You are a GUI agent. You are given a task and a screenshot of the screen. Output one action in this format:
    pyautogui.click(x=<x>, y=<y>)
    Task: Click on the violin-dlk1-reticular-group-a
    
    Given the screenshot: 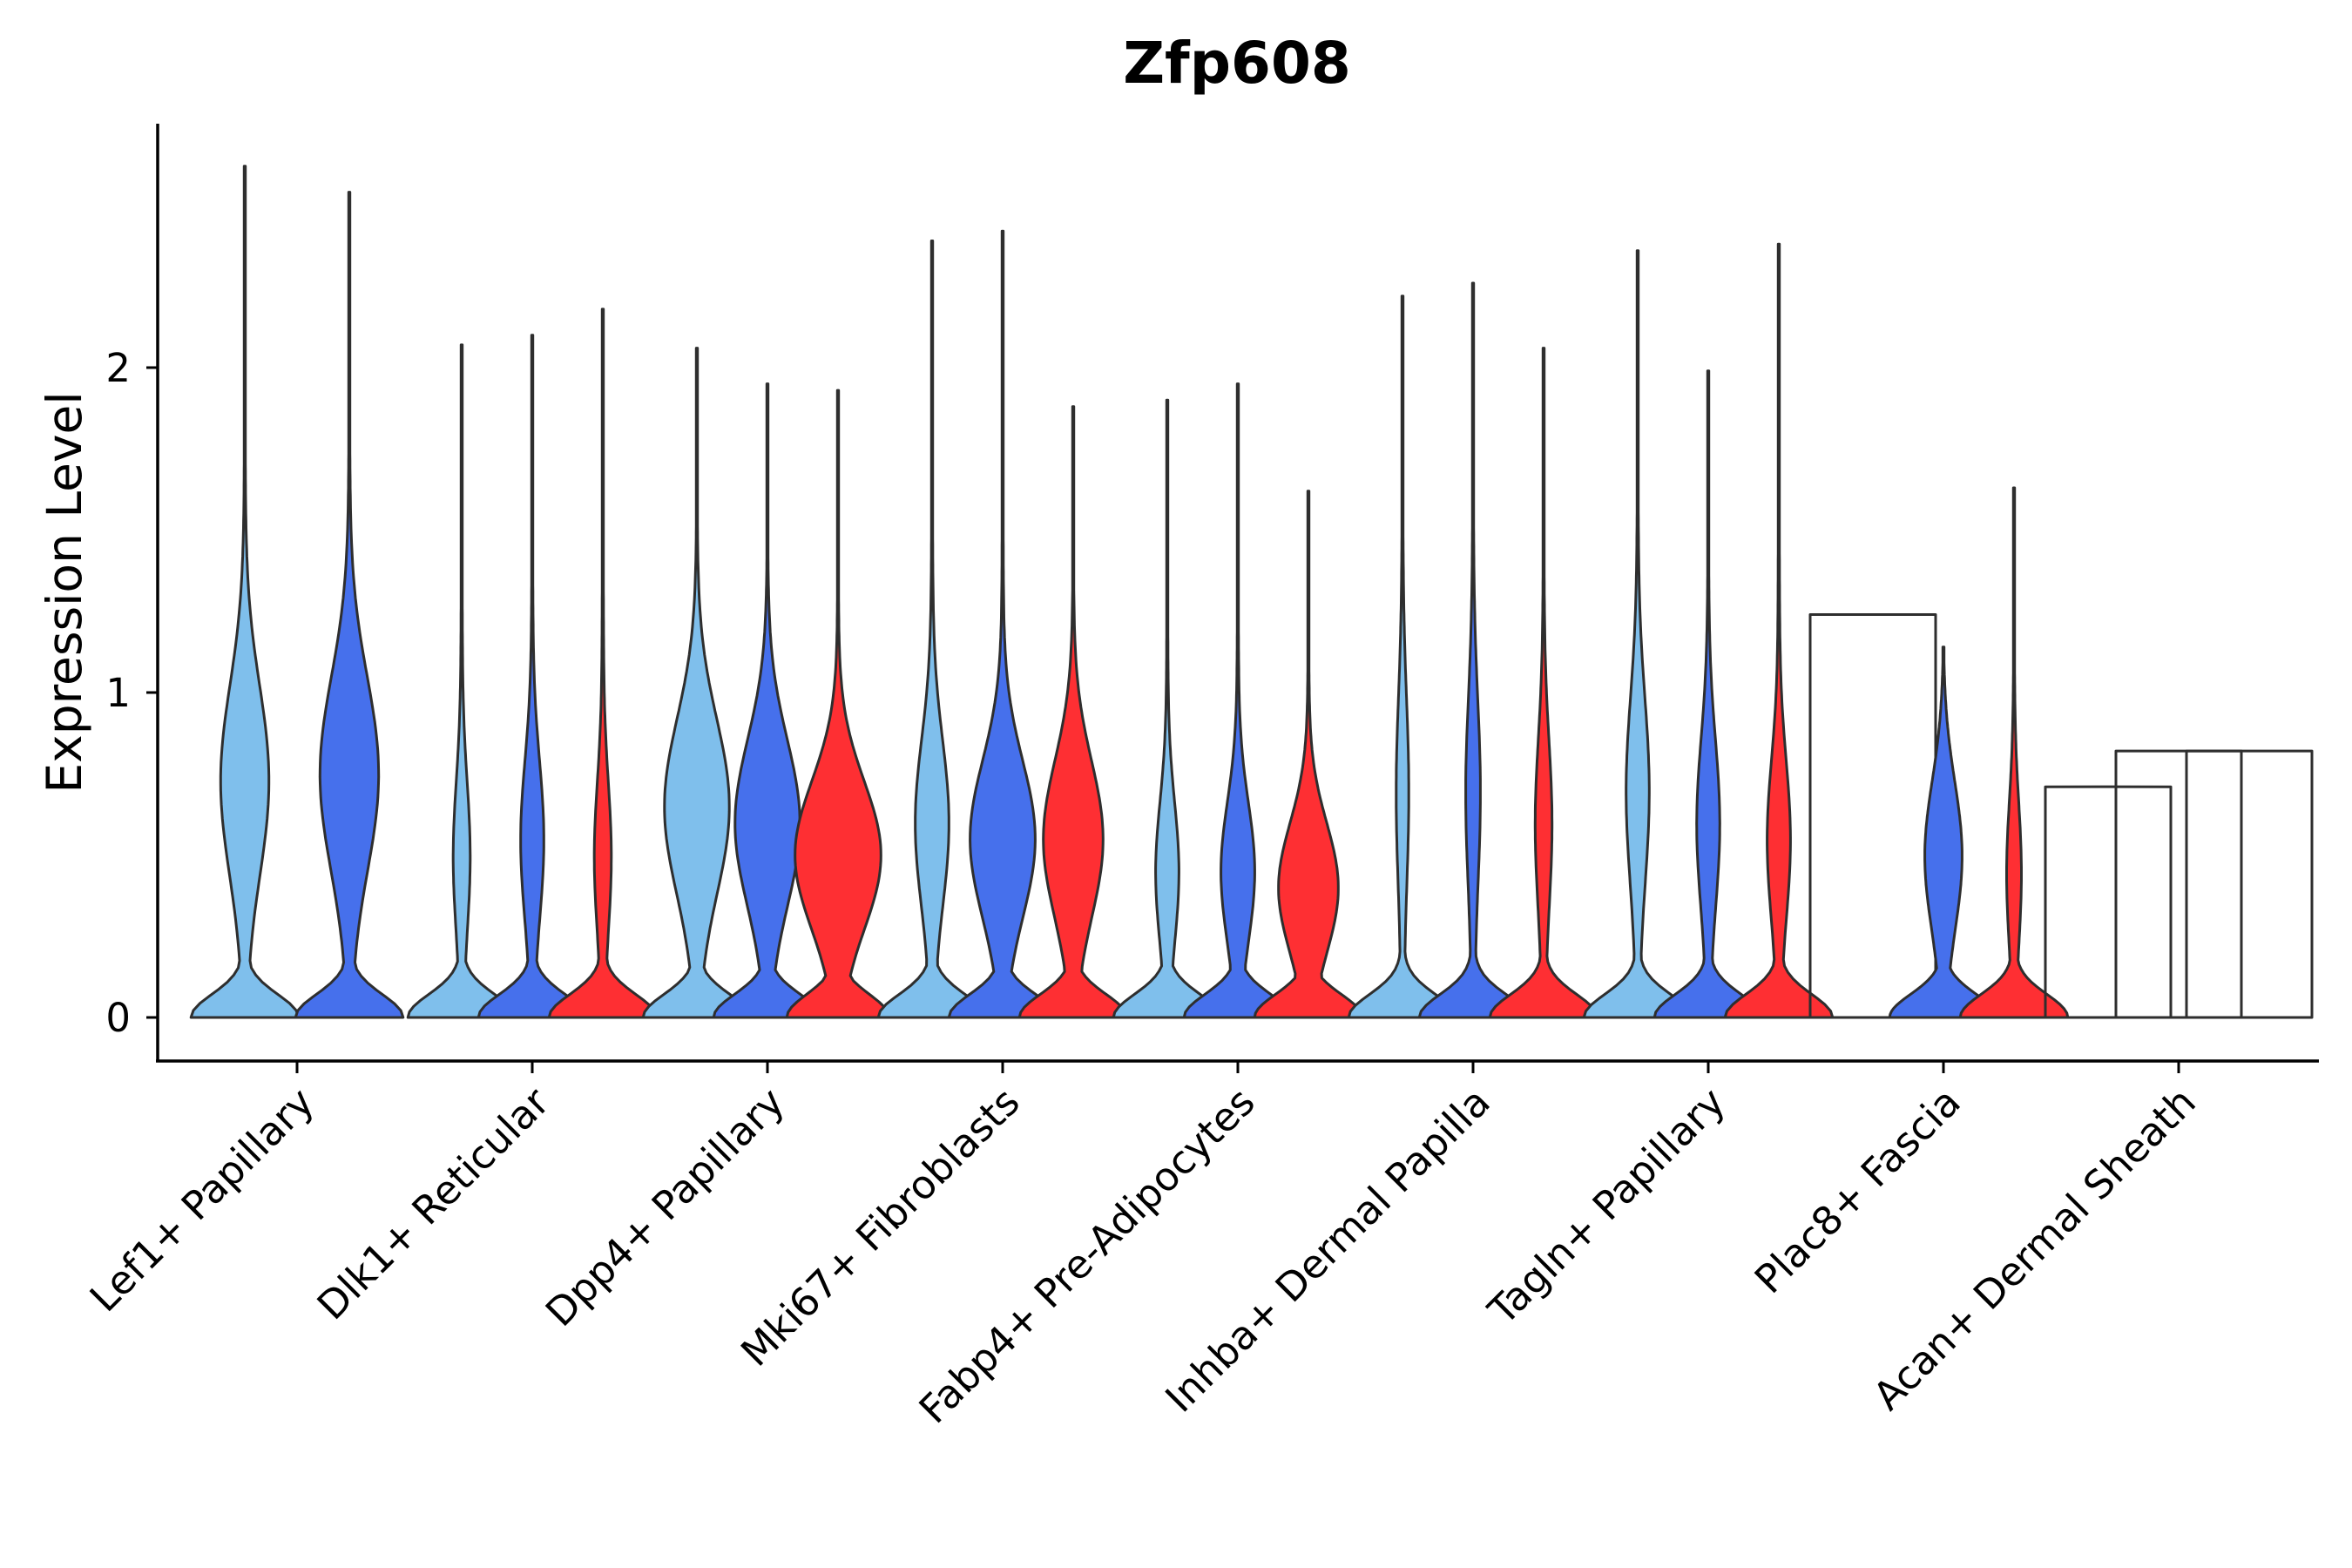 What is the action you would take?
    pyautogui.click(x=461, y=681)
    